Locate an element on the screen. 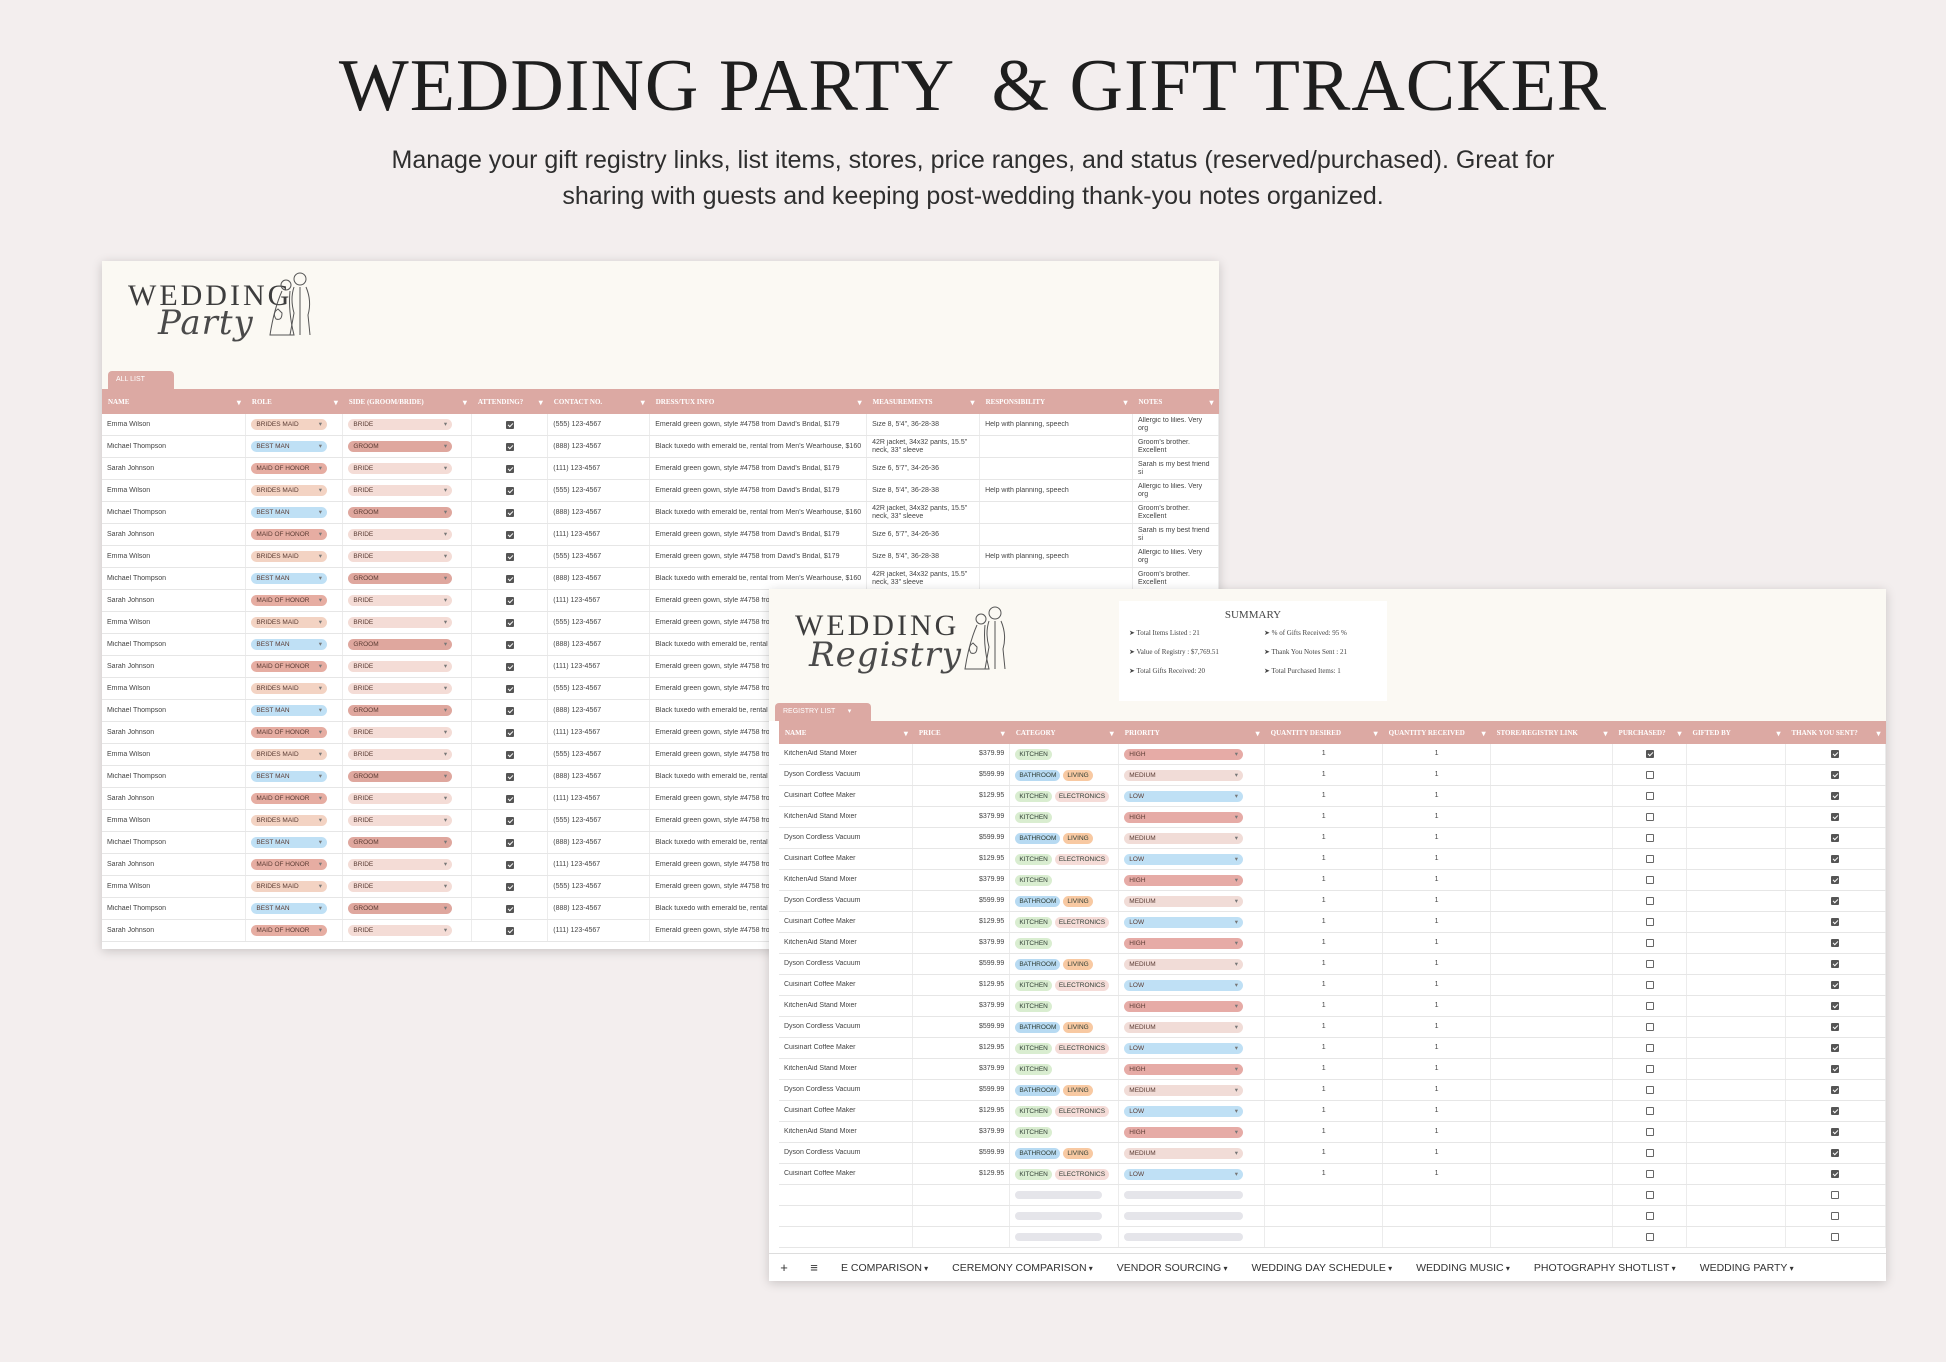 The width and height of the screenshot is (1946, 1362). sheet-tab: WEDDING PARTY is located at coordinates (1747, 1268).